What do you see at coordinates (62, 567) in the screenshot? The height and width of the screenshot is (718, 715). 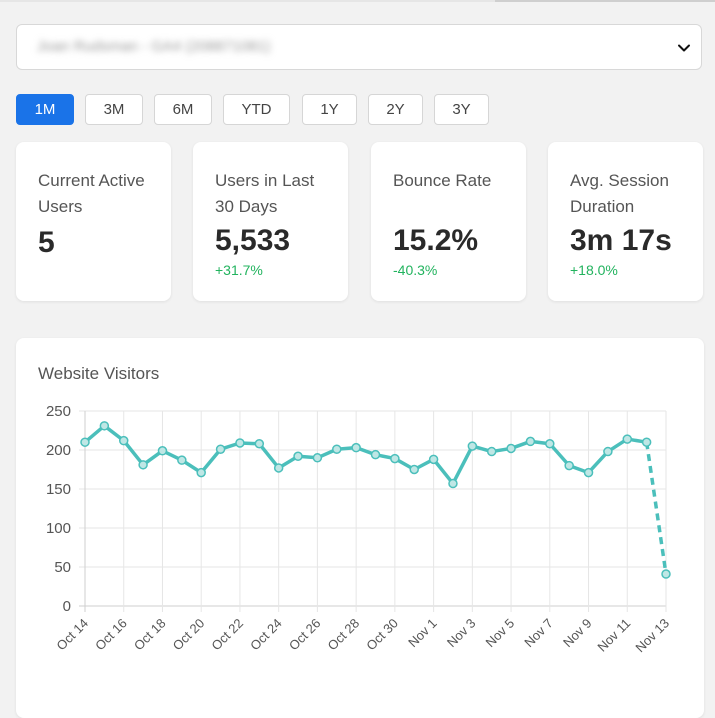 I see `y-tick-label: 50` at bounding box center [62, 567].